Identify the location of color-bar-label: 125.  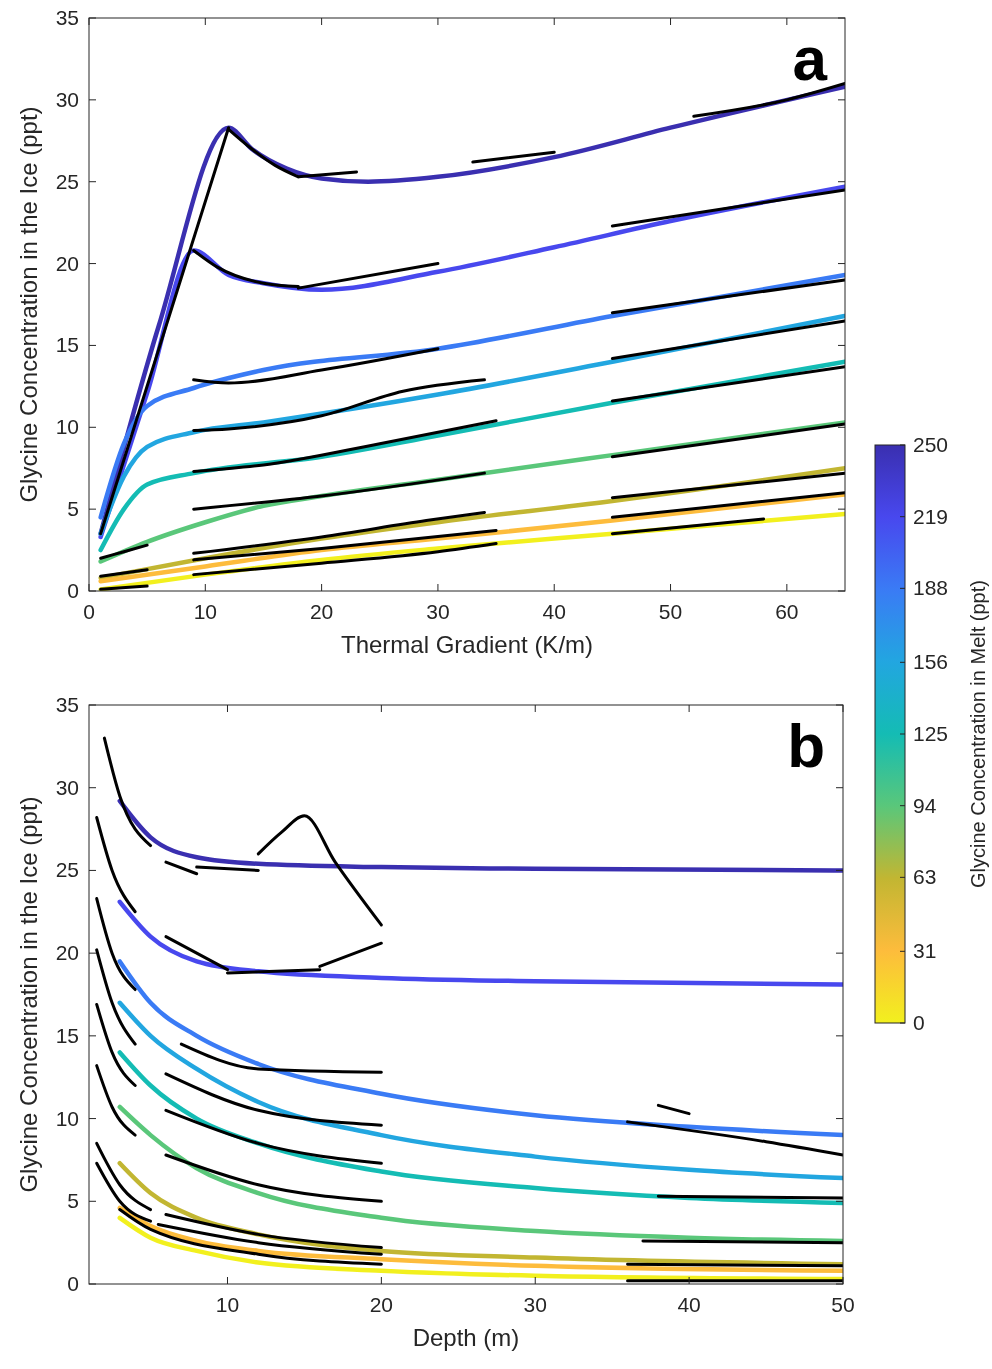
(931, 733).